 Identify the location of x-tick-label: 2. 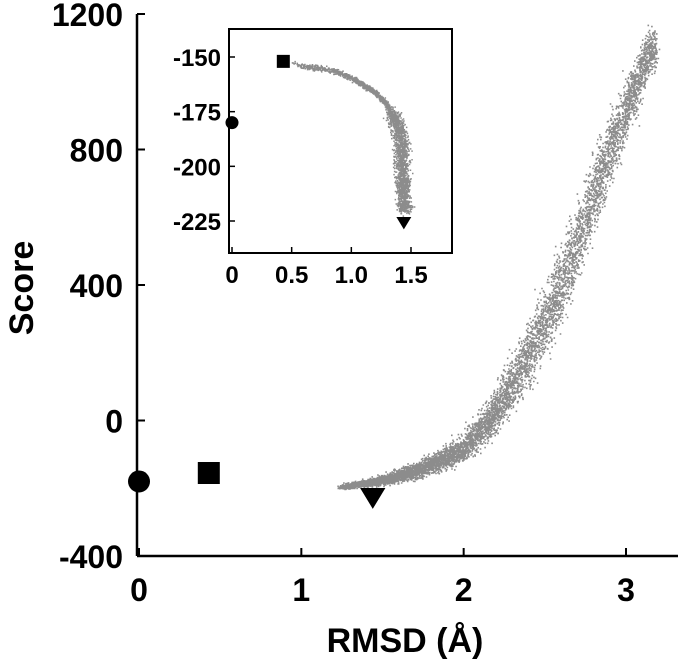
(464, 590).